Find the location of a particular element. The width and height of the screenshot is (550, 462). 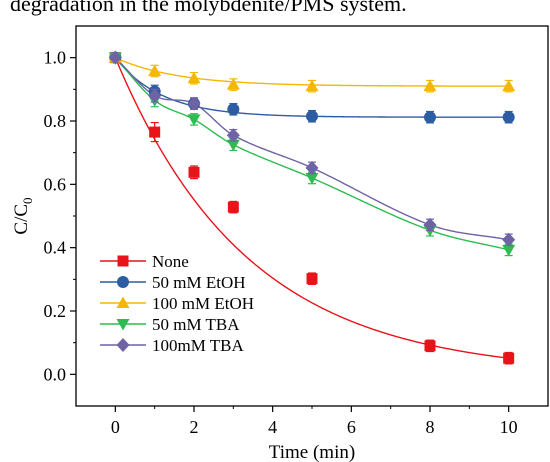

y-tick-label: 0.6 is located at coordinates (55, 184).